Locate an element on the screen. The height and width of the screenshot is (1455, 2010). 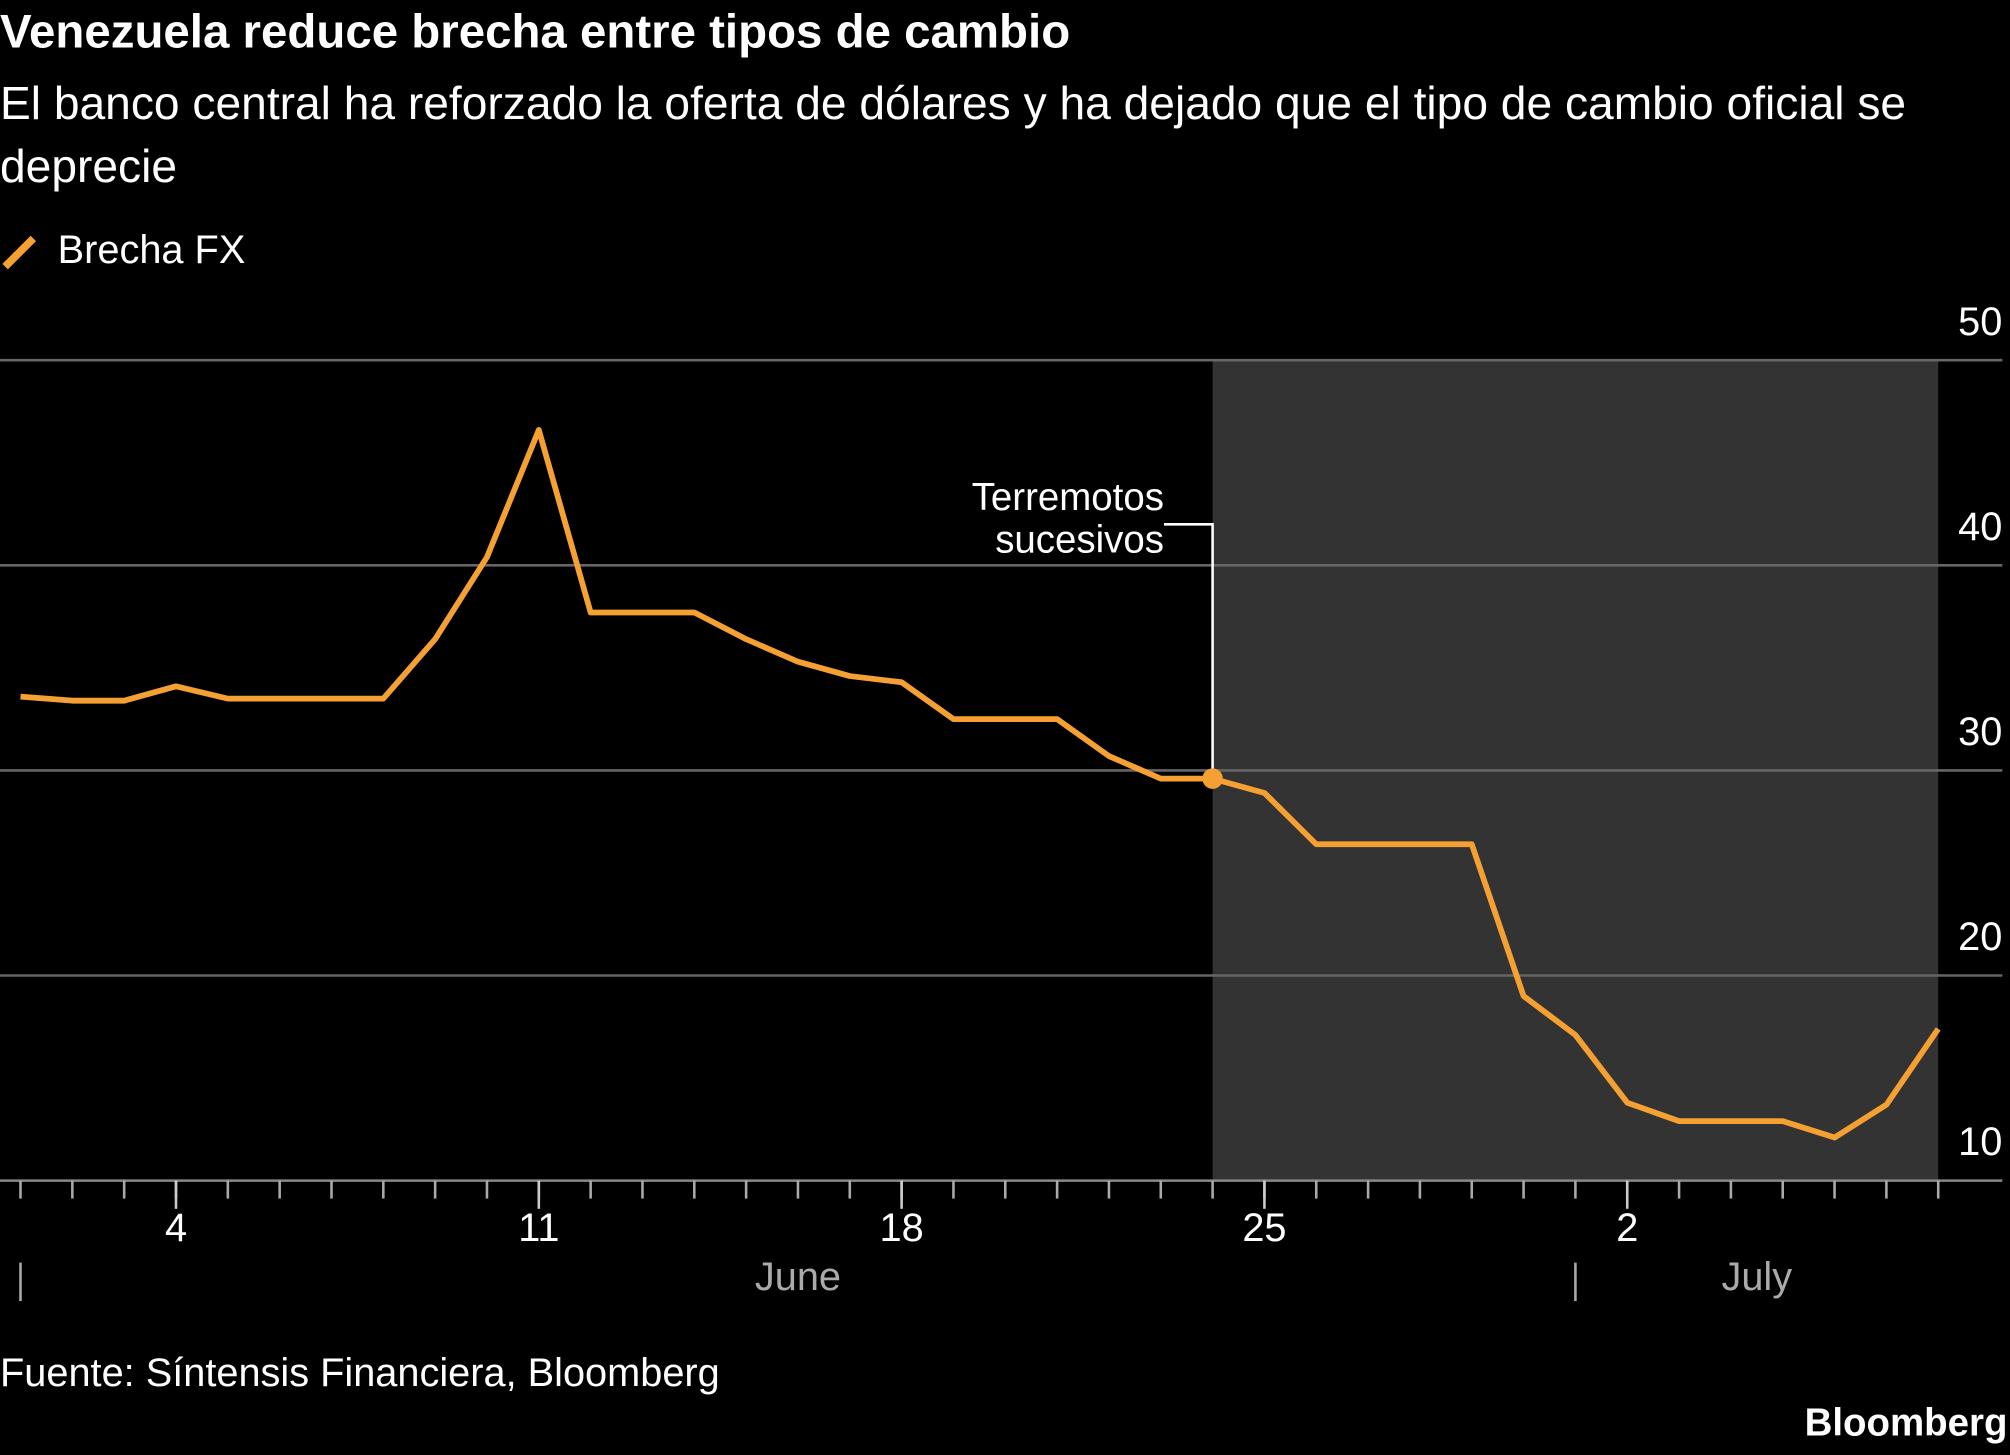
x-tick-label: 25 is located at coordinates (1264, 1228).